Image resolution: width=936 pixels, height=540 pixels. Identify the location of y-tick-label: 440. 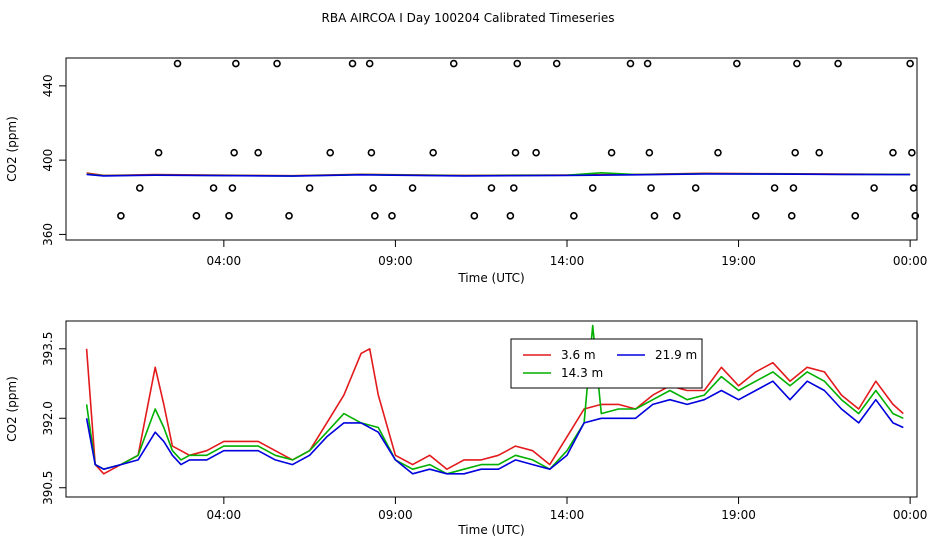
(48, 85).